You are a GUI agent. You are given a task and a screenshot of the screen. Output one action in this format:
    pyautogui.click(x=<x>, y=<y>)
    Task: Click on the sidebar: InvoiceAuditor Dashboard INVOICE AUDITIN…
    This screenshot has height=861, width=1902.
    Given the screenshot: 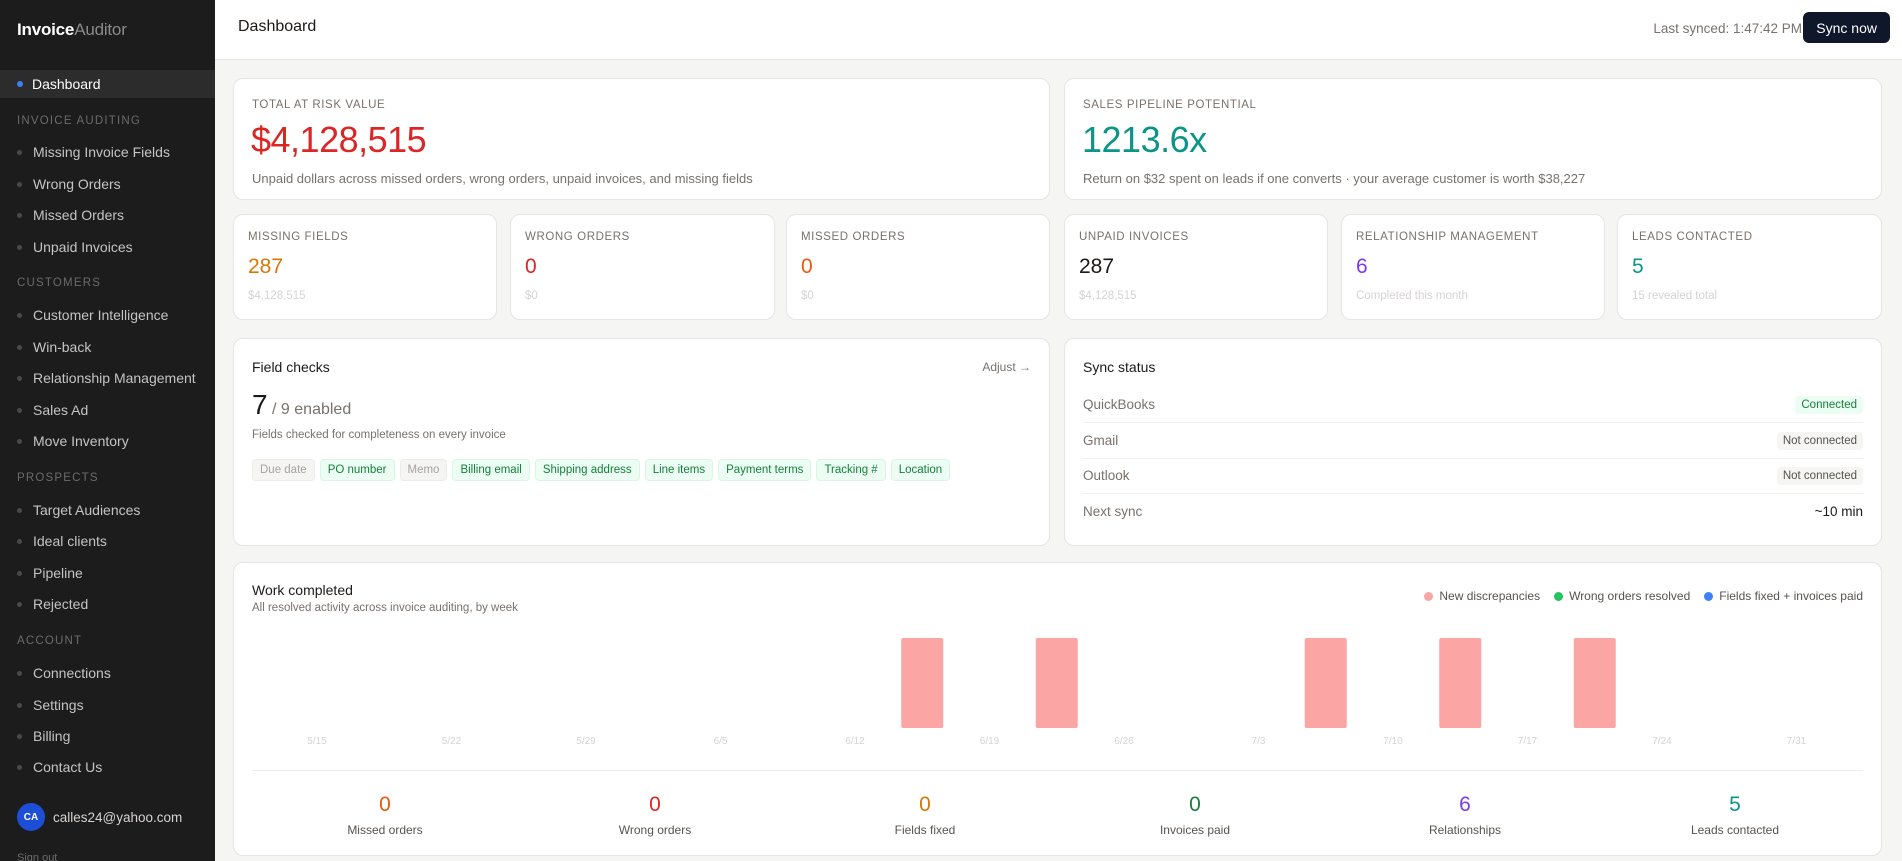 What is the action you would take?
    pyautogui.click(x=107, y=430)
    